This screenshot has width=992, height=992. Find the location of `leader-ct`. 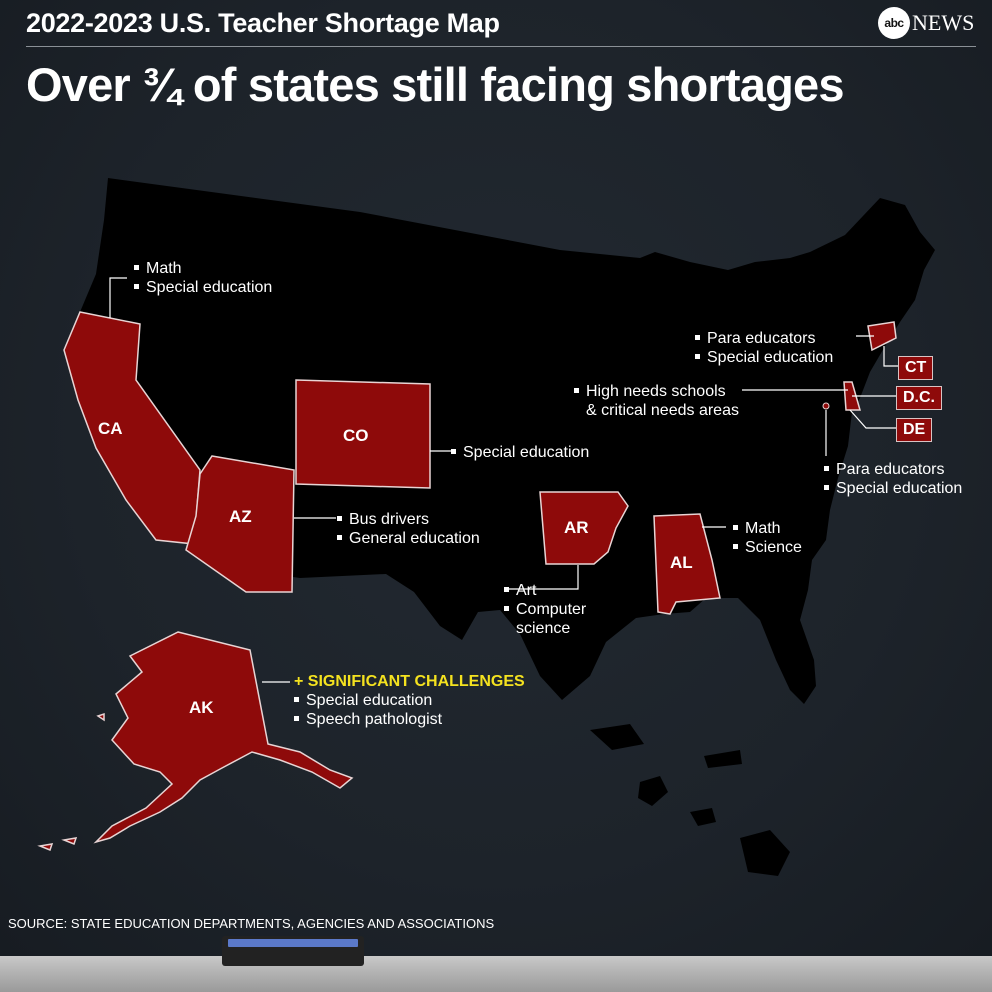

leader-ct is located at coordinates (877, 351).